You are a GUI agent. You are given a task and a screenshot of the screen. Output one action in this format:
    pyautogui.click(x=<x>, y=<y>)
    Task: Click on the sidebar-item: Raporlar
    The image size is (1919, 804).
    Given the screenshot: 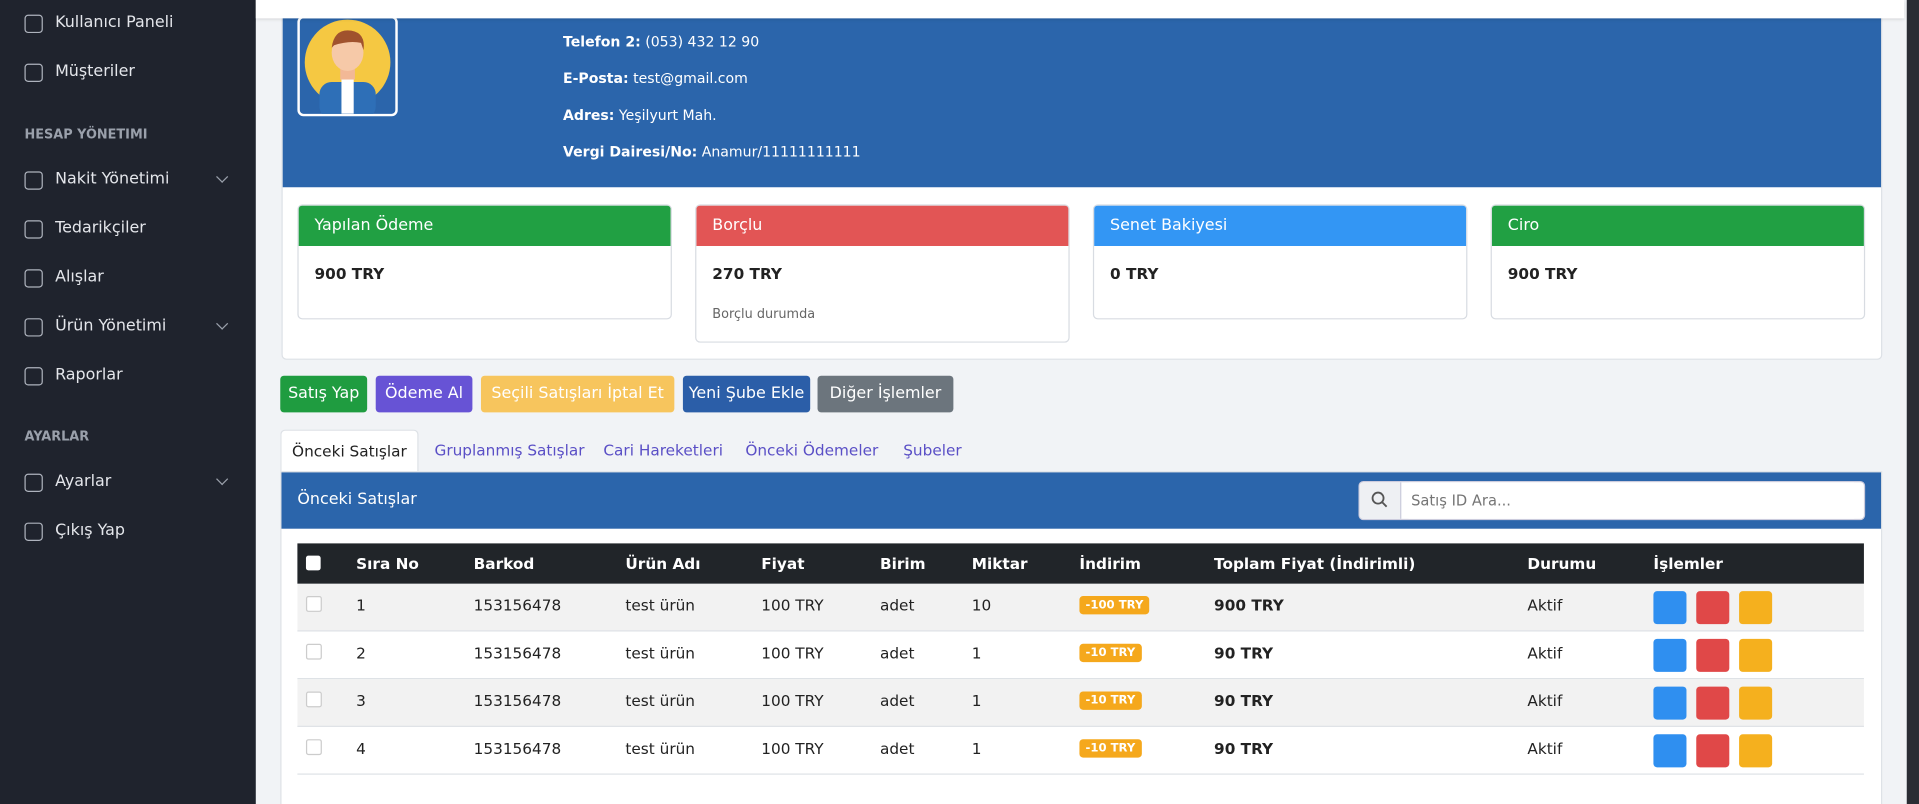 What is the action you would take?
    pyautogui.click(x=89, y=375)
    